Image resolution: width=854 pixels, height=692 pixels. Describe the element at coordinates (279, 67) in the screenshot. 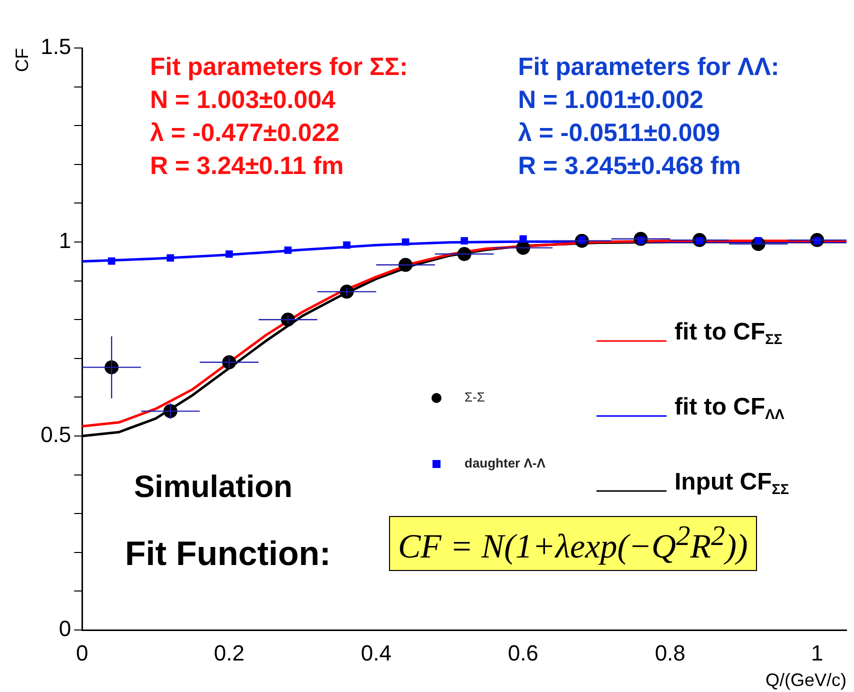

I see `annotation: Fit parameters for ΣΣ:` at that location.